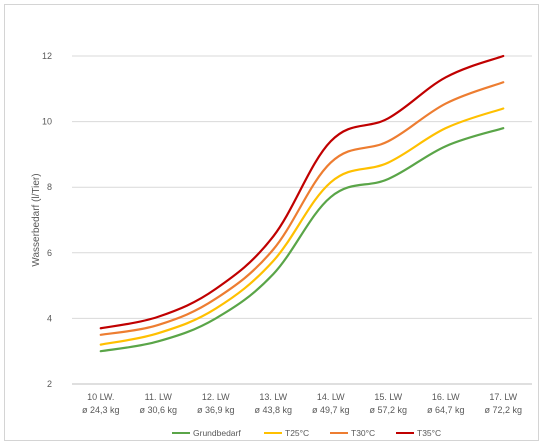  I want to click on x-tick-label: 16. LW, so click(446, 397).